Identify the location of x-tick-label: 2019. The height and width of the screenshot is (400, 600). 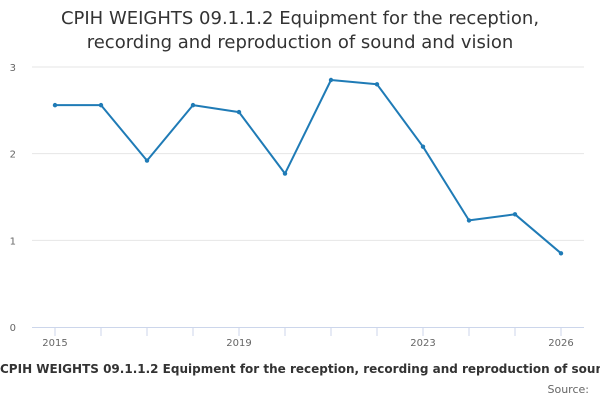
(238, 343).